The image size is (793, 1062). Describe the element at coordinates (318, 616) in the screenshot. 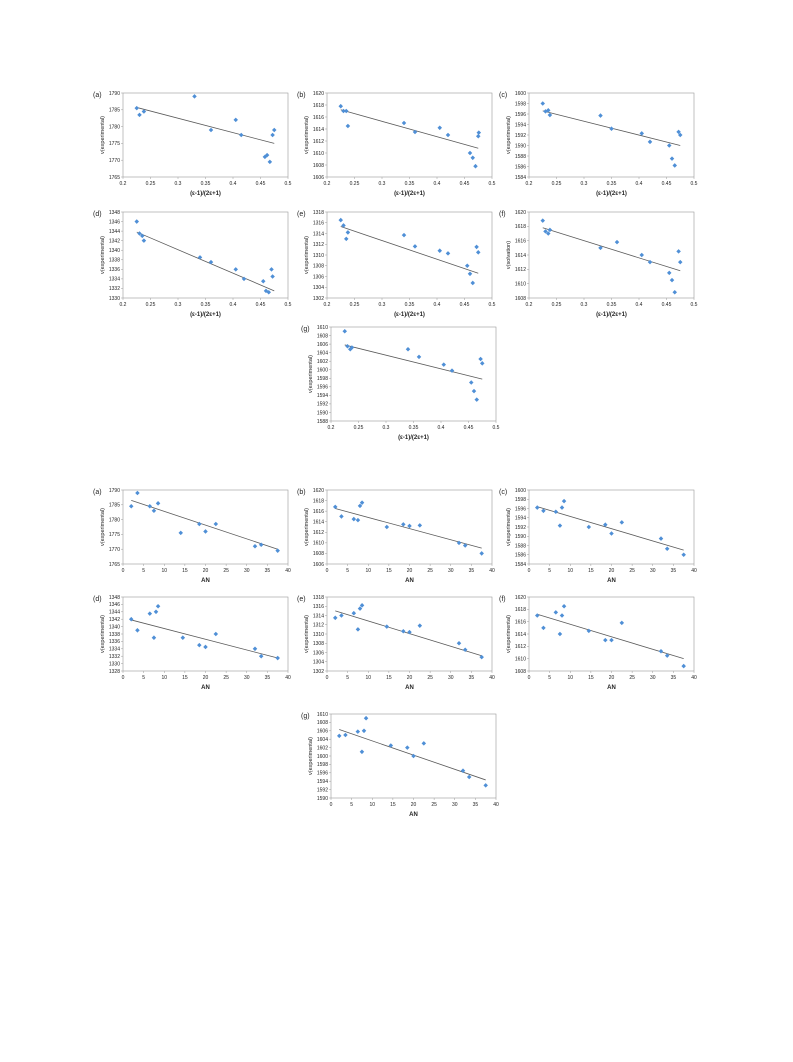

I see `y-tick-label: 1314` at that location.